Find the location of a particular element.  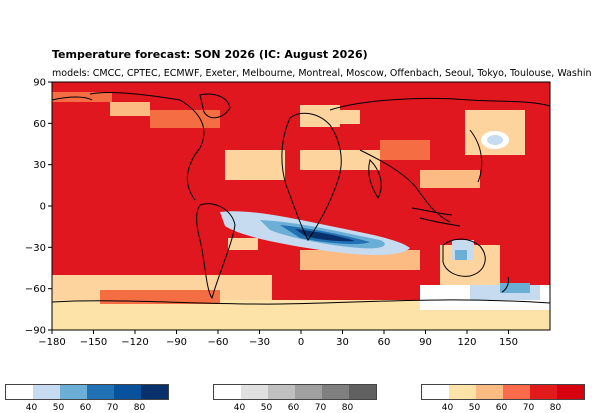

y-tick-label: 0 is located at coordinates (43, 207).